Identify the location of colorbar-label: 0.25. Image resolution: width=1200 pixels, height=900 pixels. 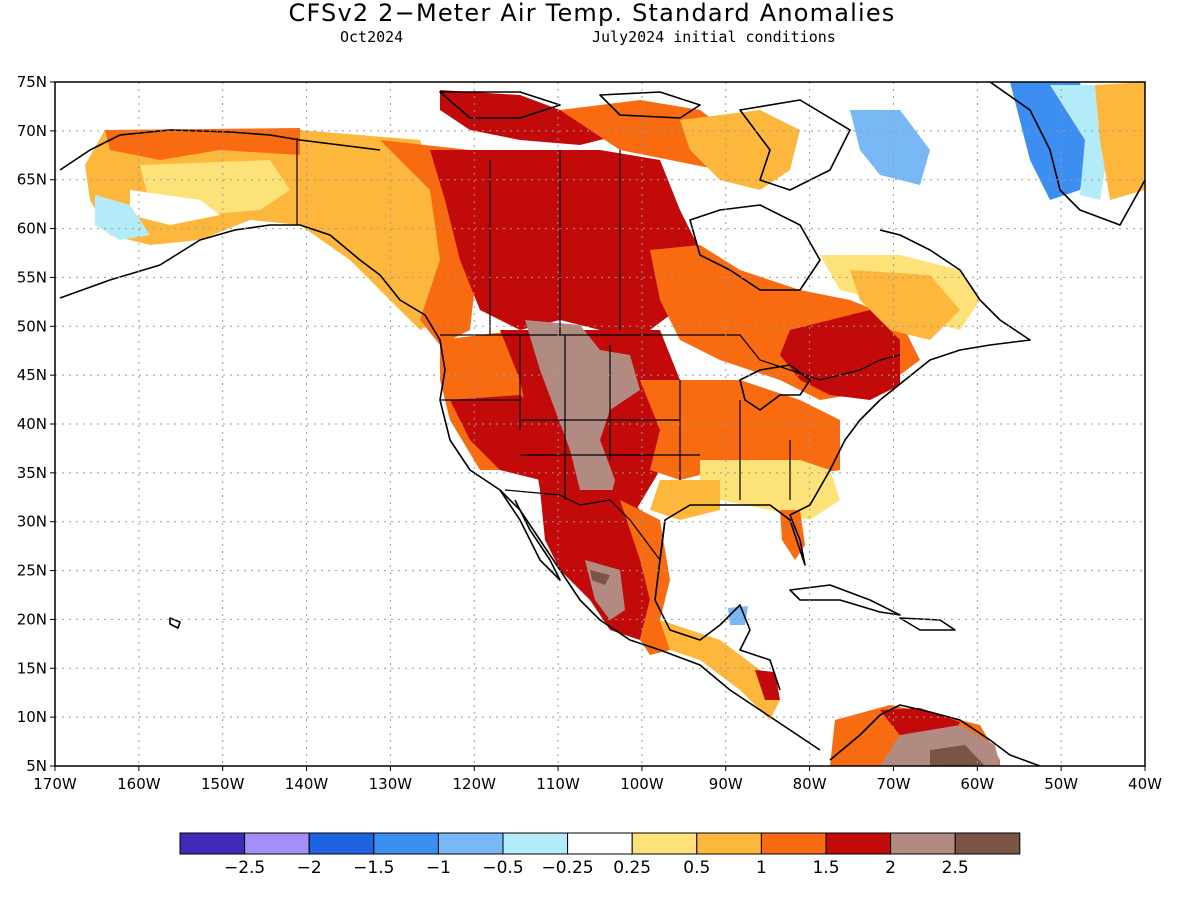
(632, 868).